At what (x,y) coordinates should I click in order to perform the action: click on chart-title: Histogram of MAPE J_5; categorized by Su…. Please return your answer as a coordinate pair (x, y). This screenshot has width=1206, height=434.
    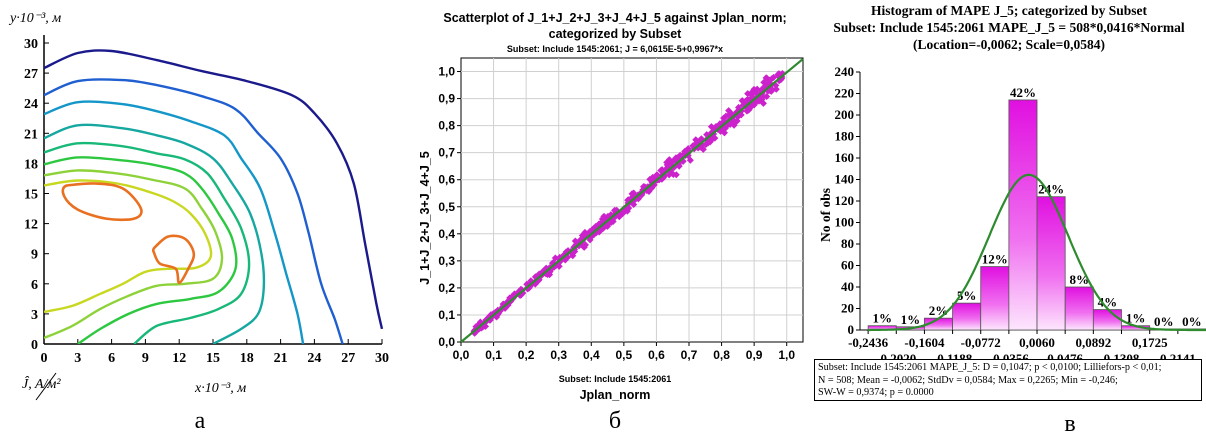
    Looking at the image, I should click on (1009, 10).